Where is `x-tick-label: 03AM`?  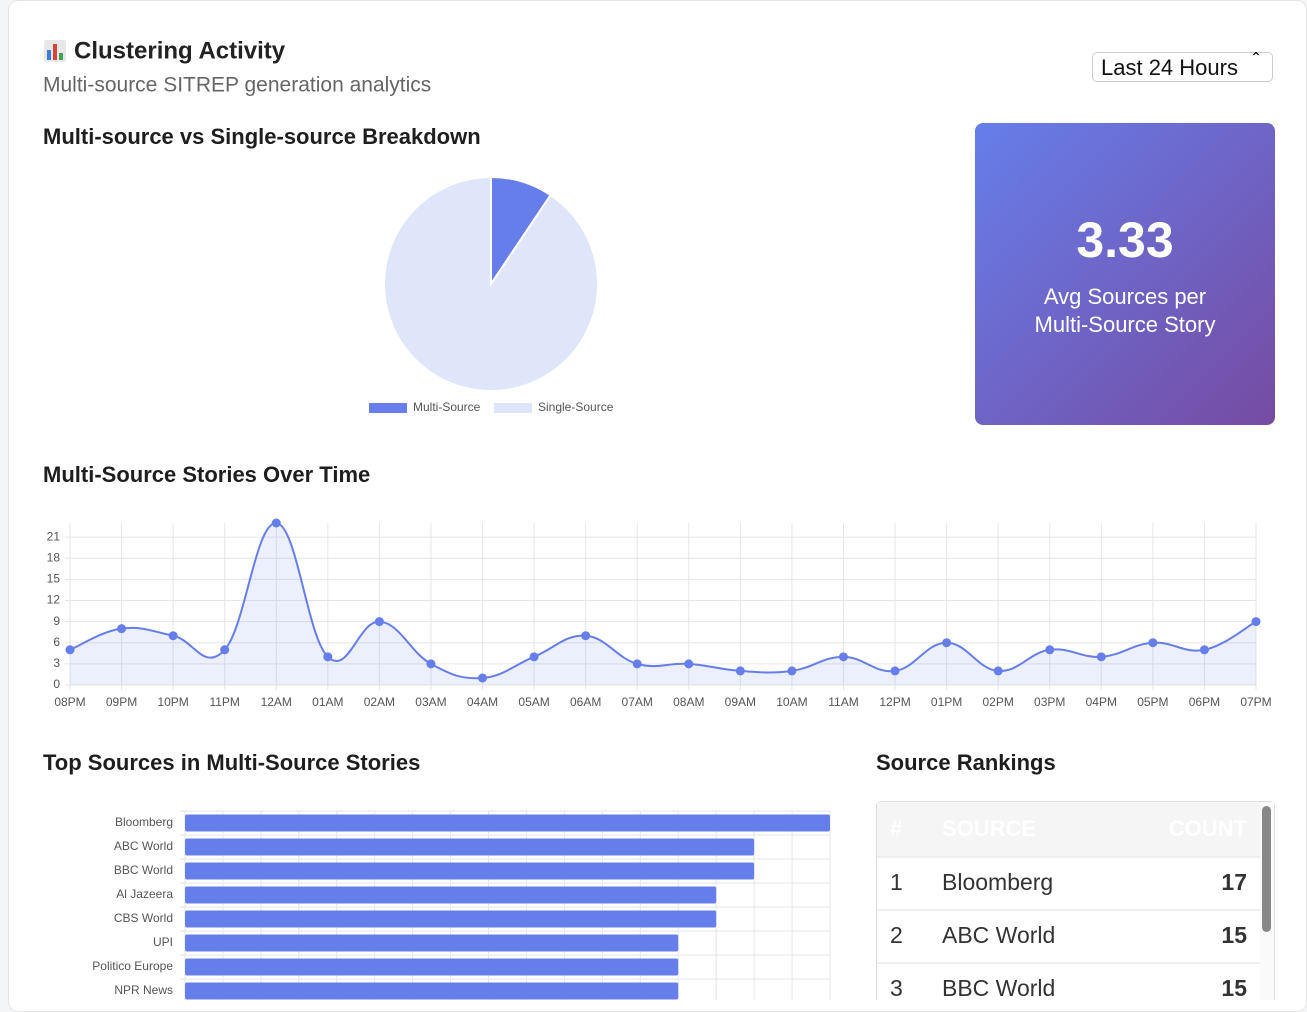 x-tick-label: 03AM is located at coordinates (430, 702).